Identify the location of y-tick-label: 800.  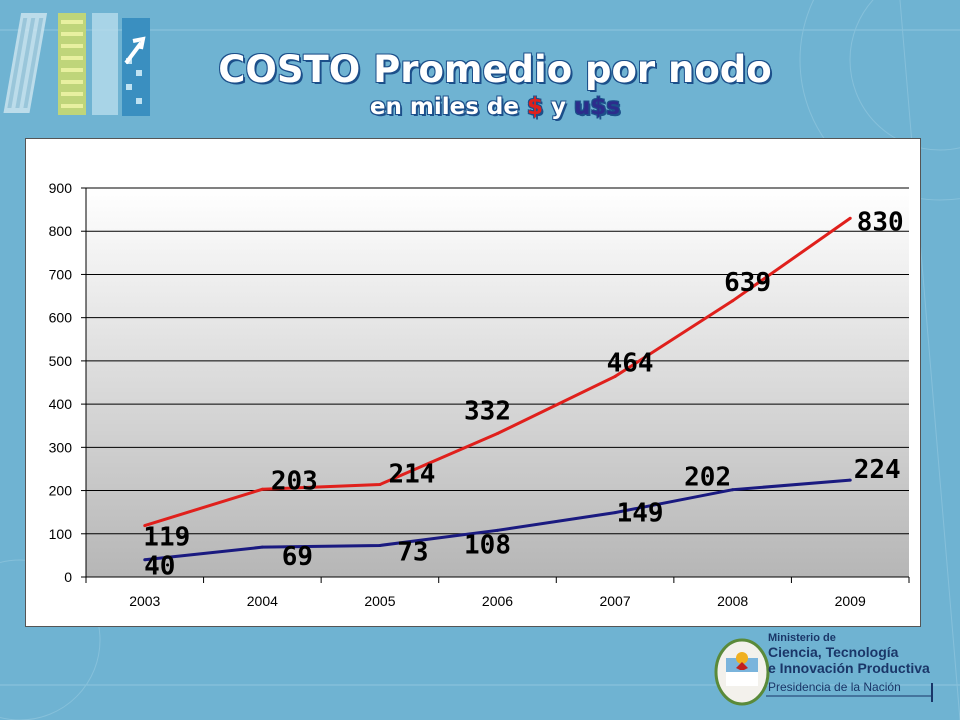
(61, 231).